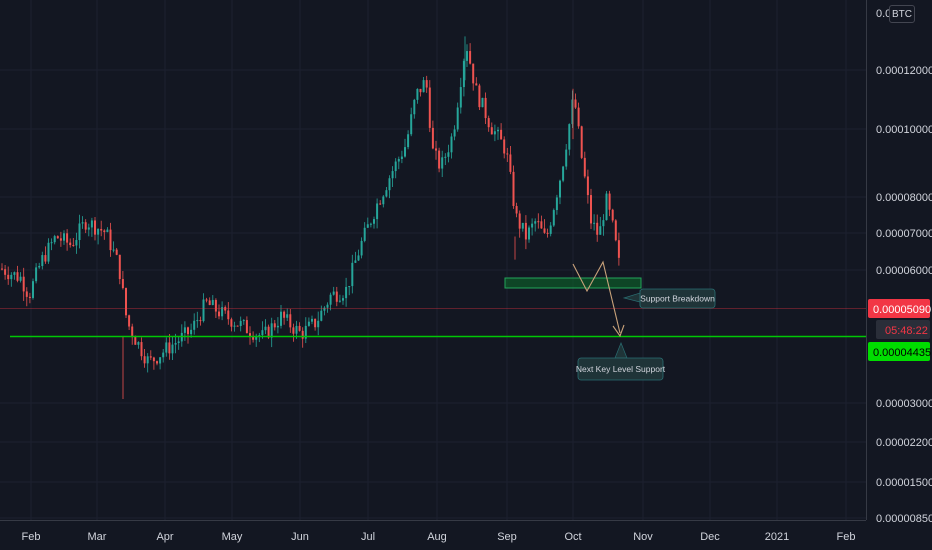  I want to click on next-support-callout-pointer, so click(621, 350).